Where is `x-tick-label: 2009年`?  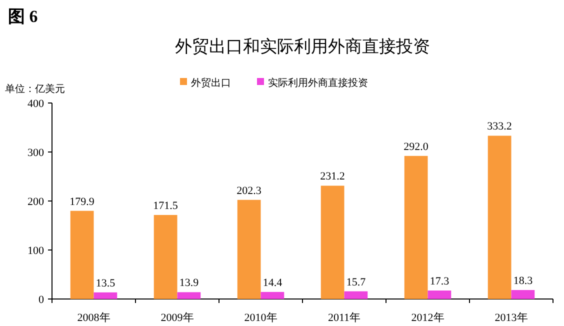 x-tick-label: 2009年 is located at coordinates (177, 318).